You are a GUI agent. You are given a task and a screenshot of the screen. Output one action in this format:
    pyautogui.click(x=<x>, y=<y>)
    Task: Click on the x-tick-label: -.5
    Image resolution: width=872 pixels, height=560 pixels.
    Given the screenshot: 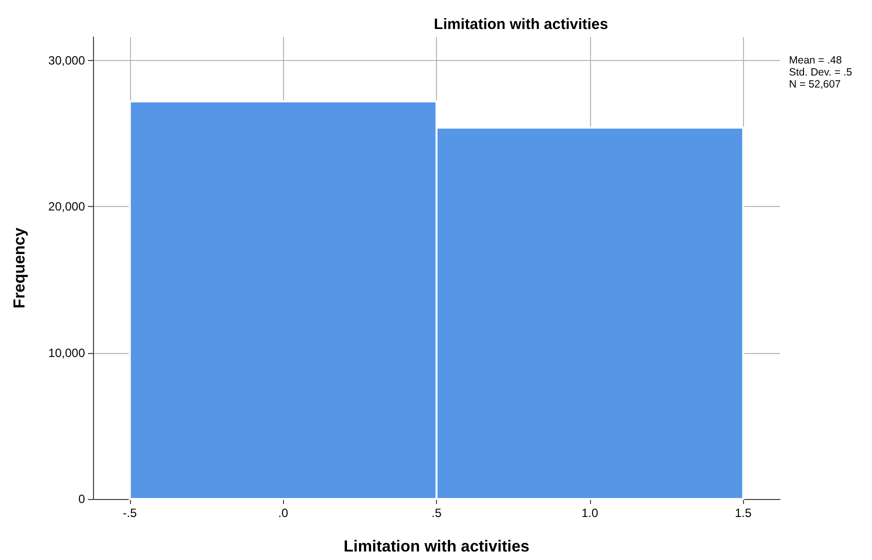 What is the action you would take?
    pyautogui.click(x=130, y=513)
    